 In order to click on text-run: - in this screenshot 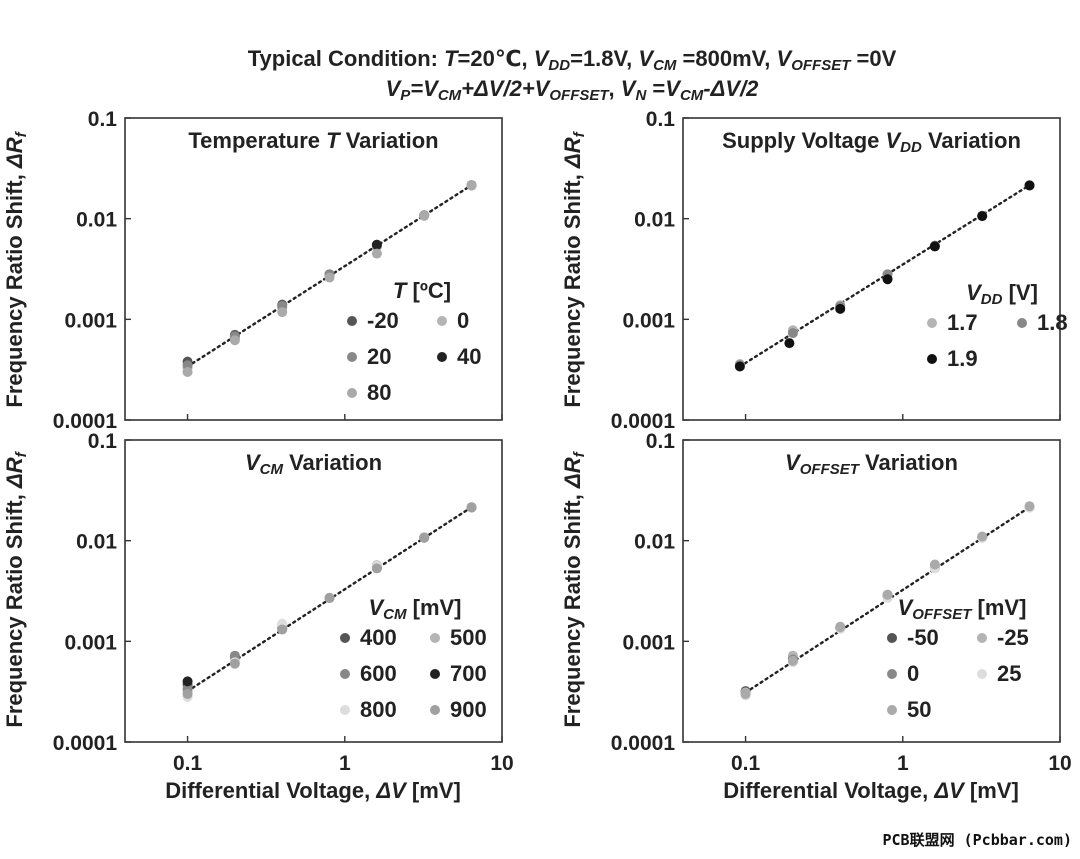, I will do `click(706, 88)`.